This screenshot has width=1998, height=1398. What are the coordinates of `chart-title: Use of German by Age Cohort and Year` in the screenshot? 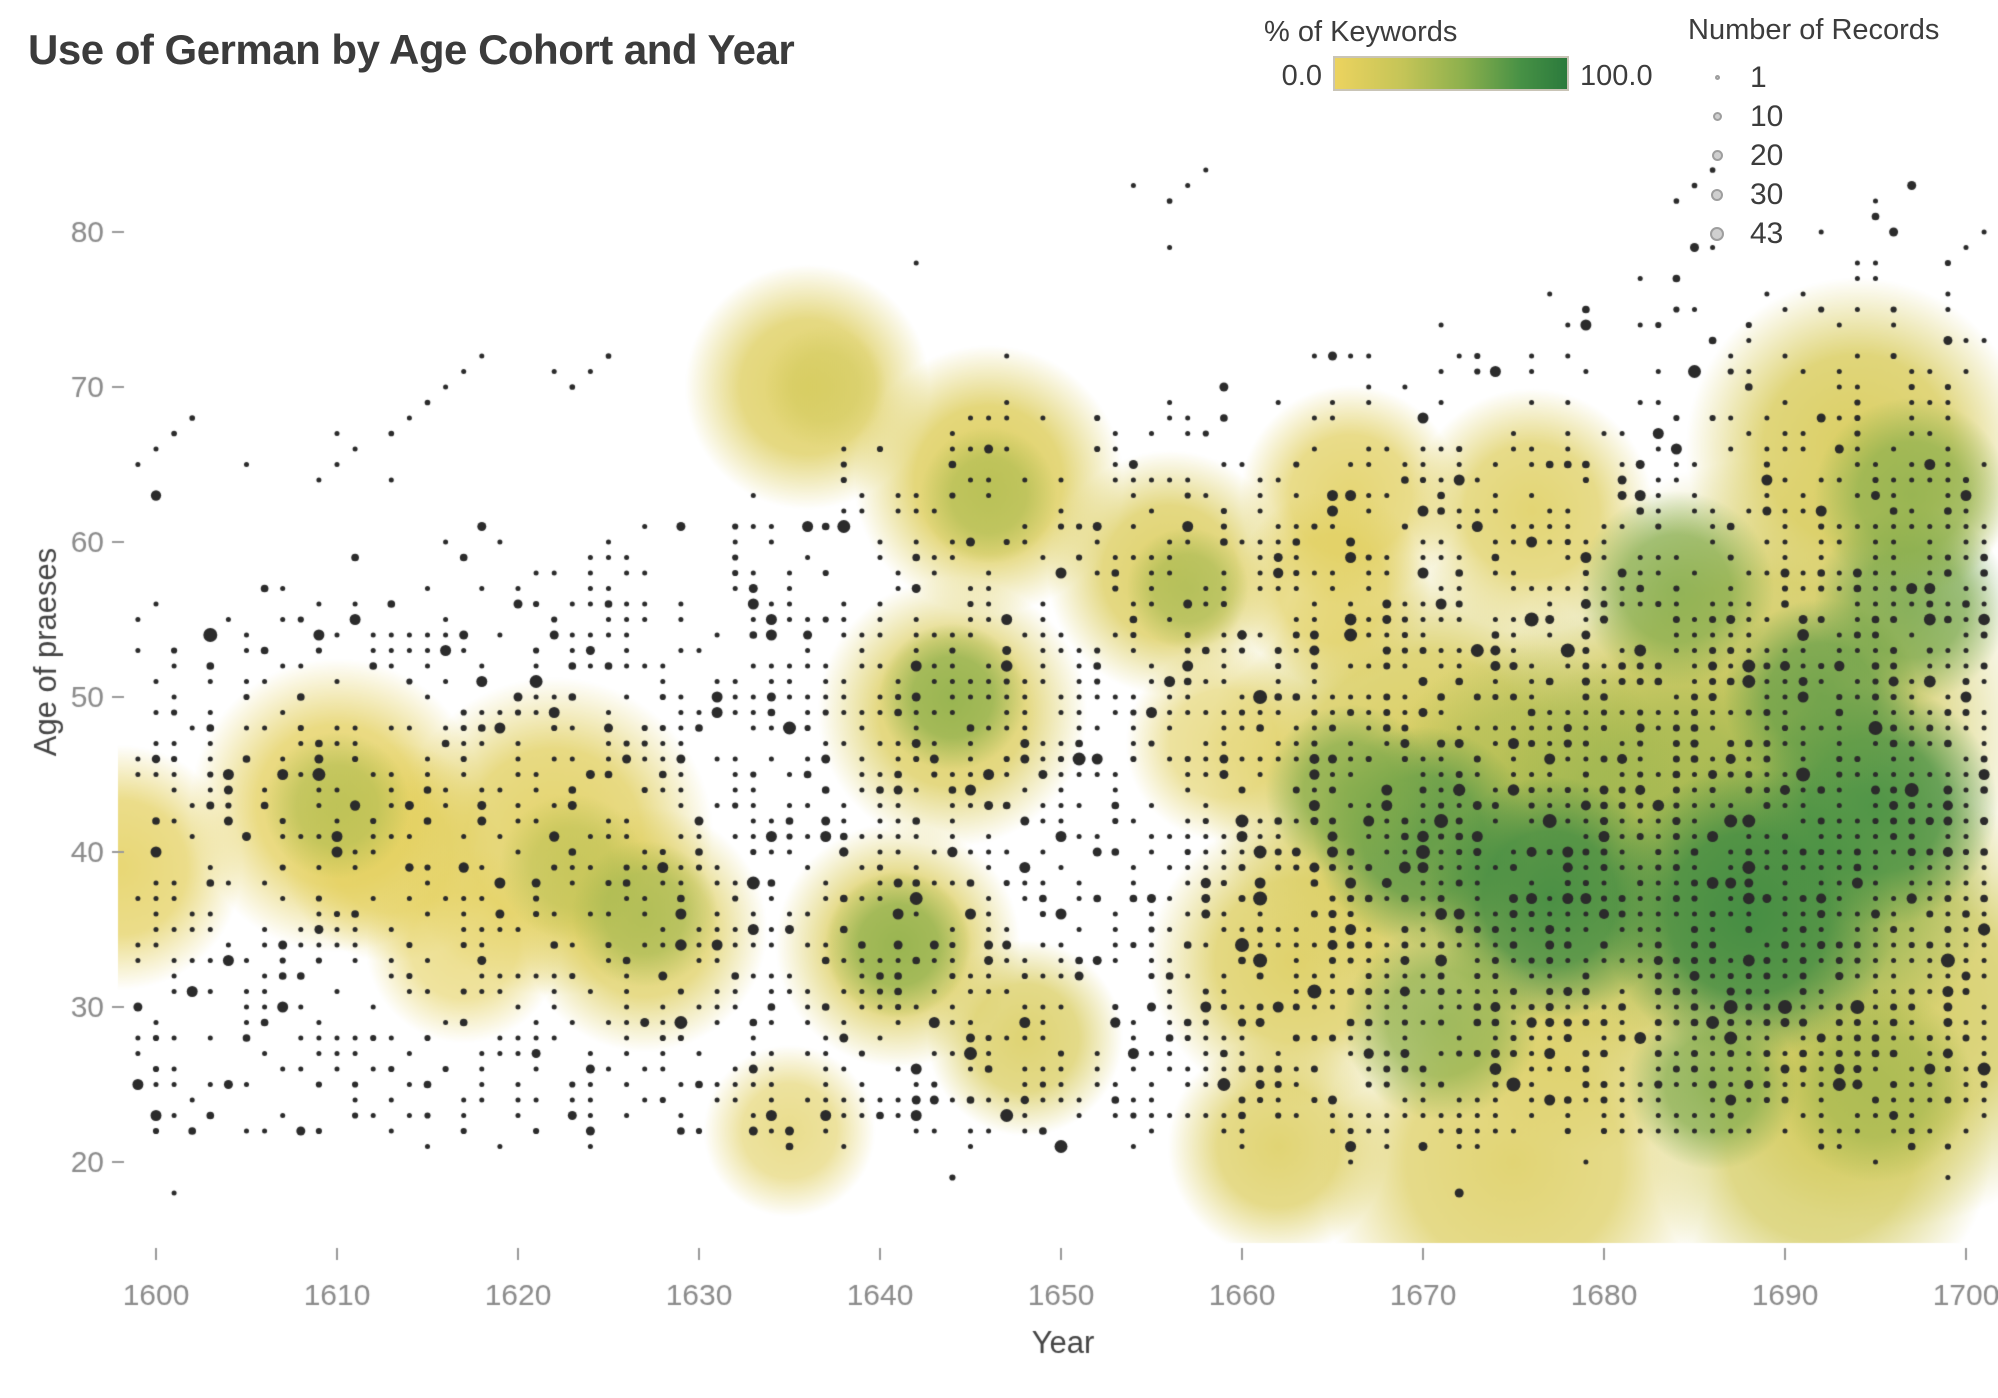 It's located at (411, 49).